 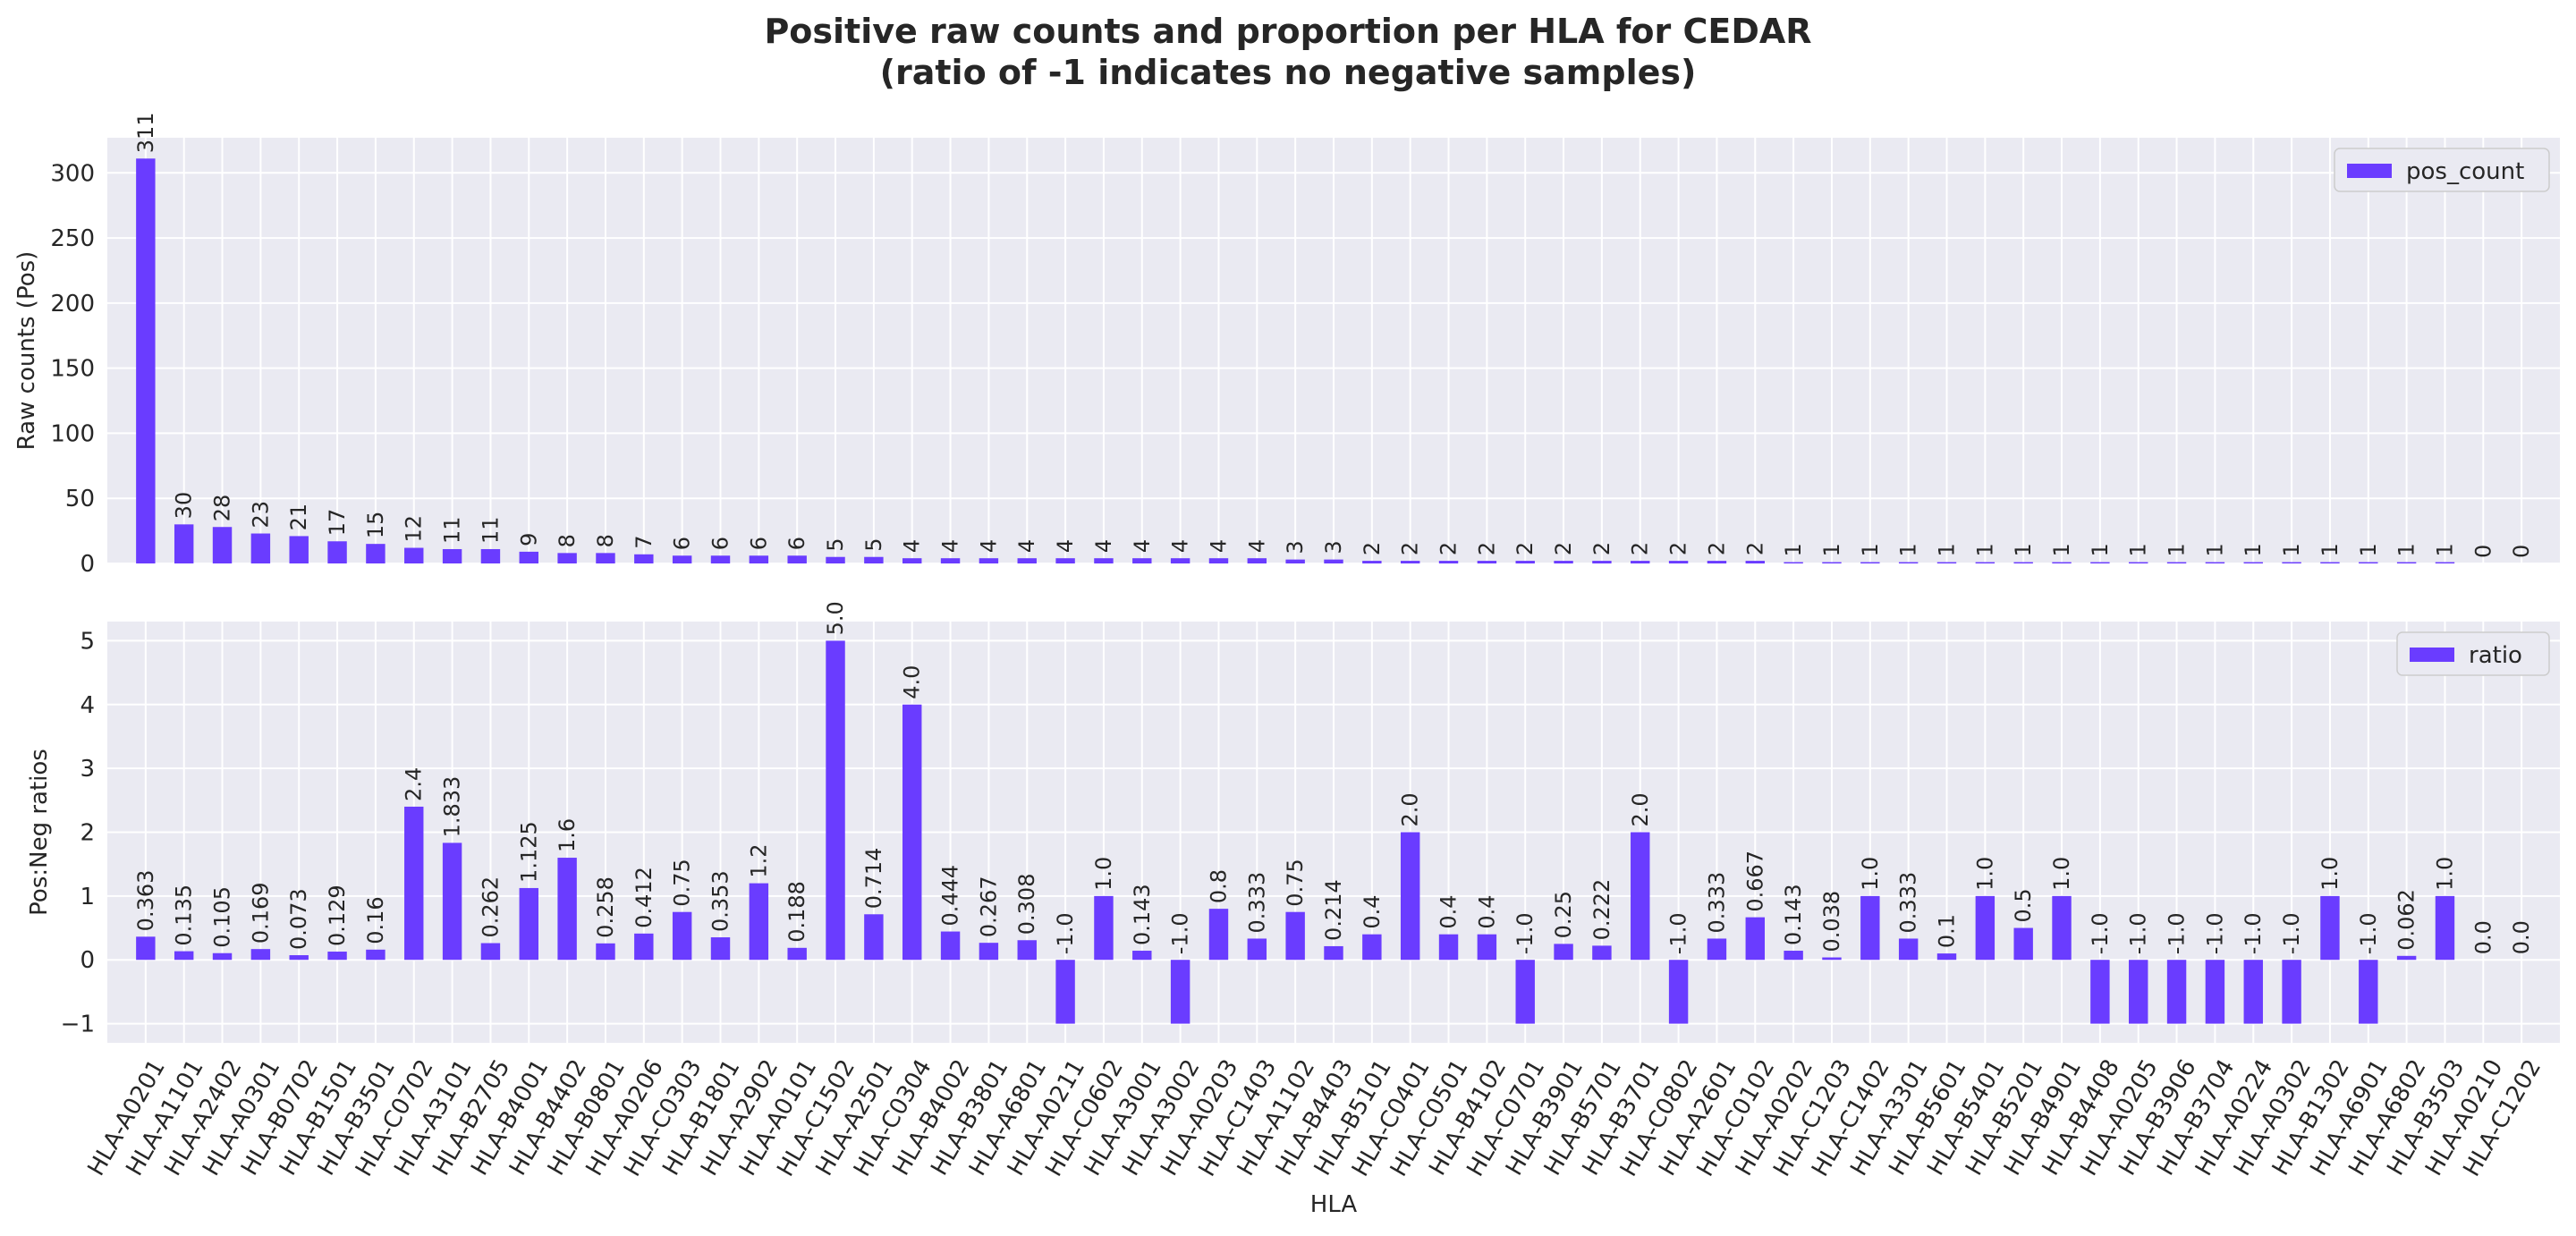 I want to click on bar-data-label: 0.1, so click(x=1947, y=931).